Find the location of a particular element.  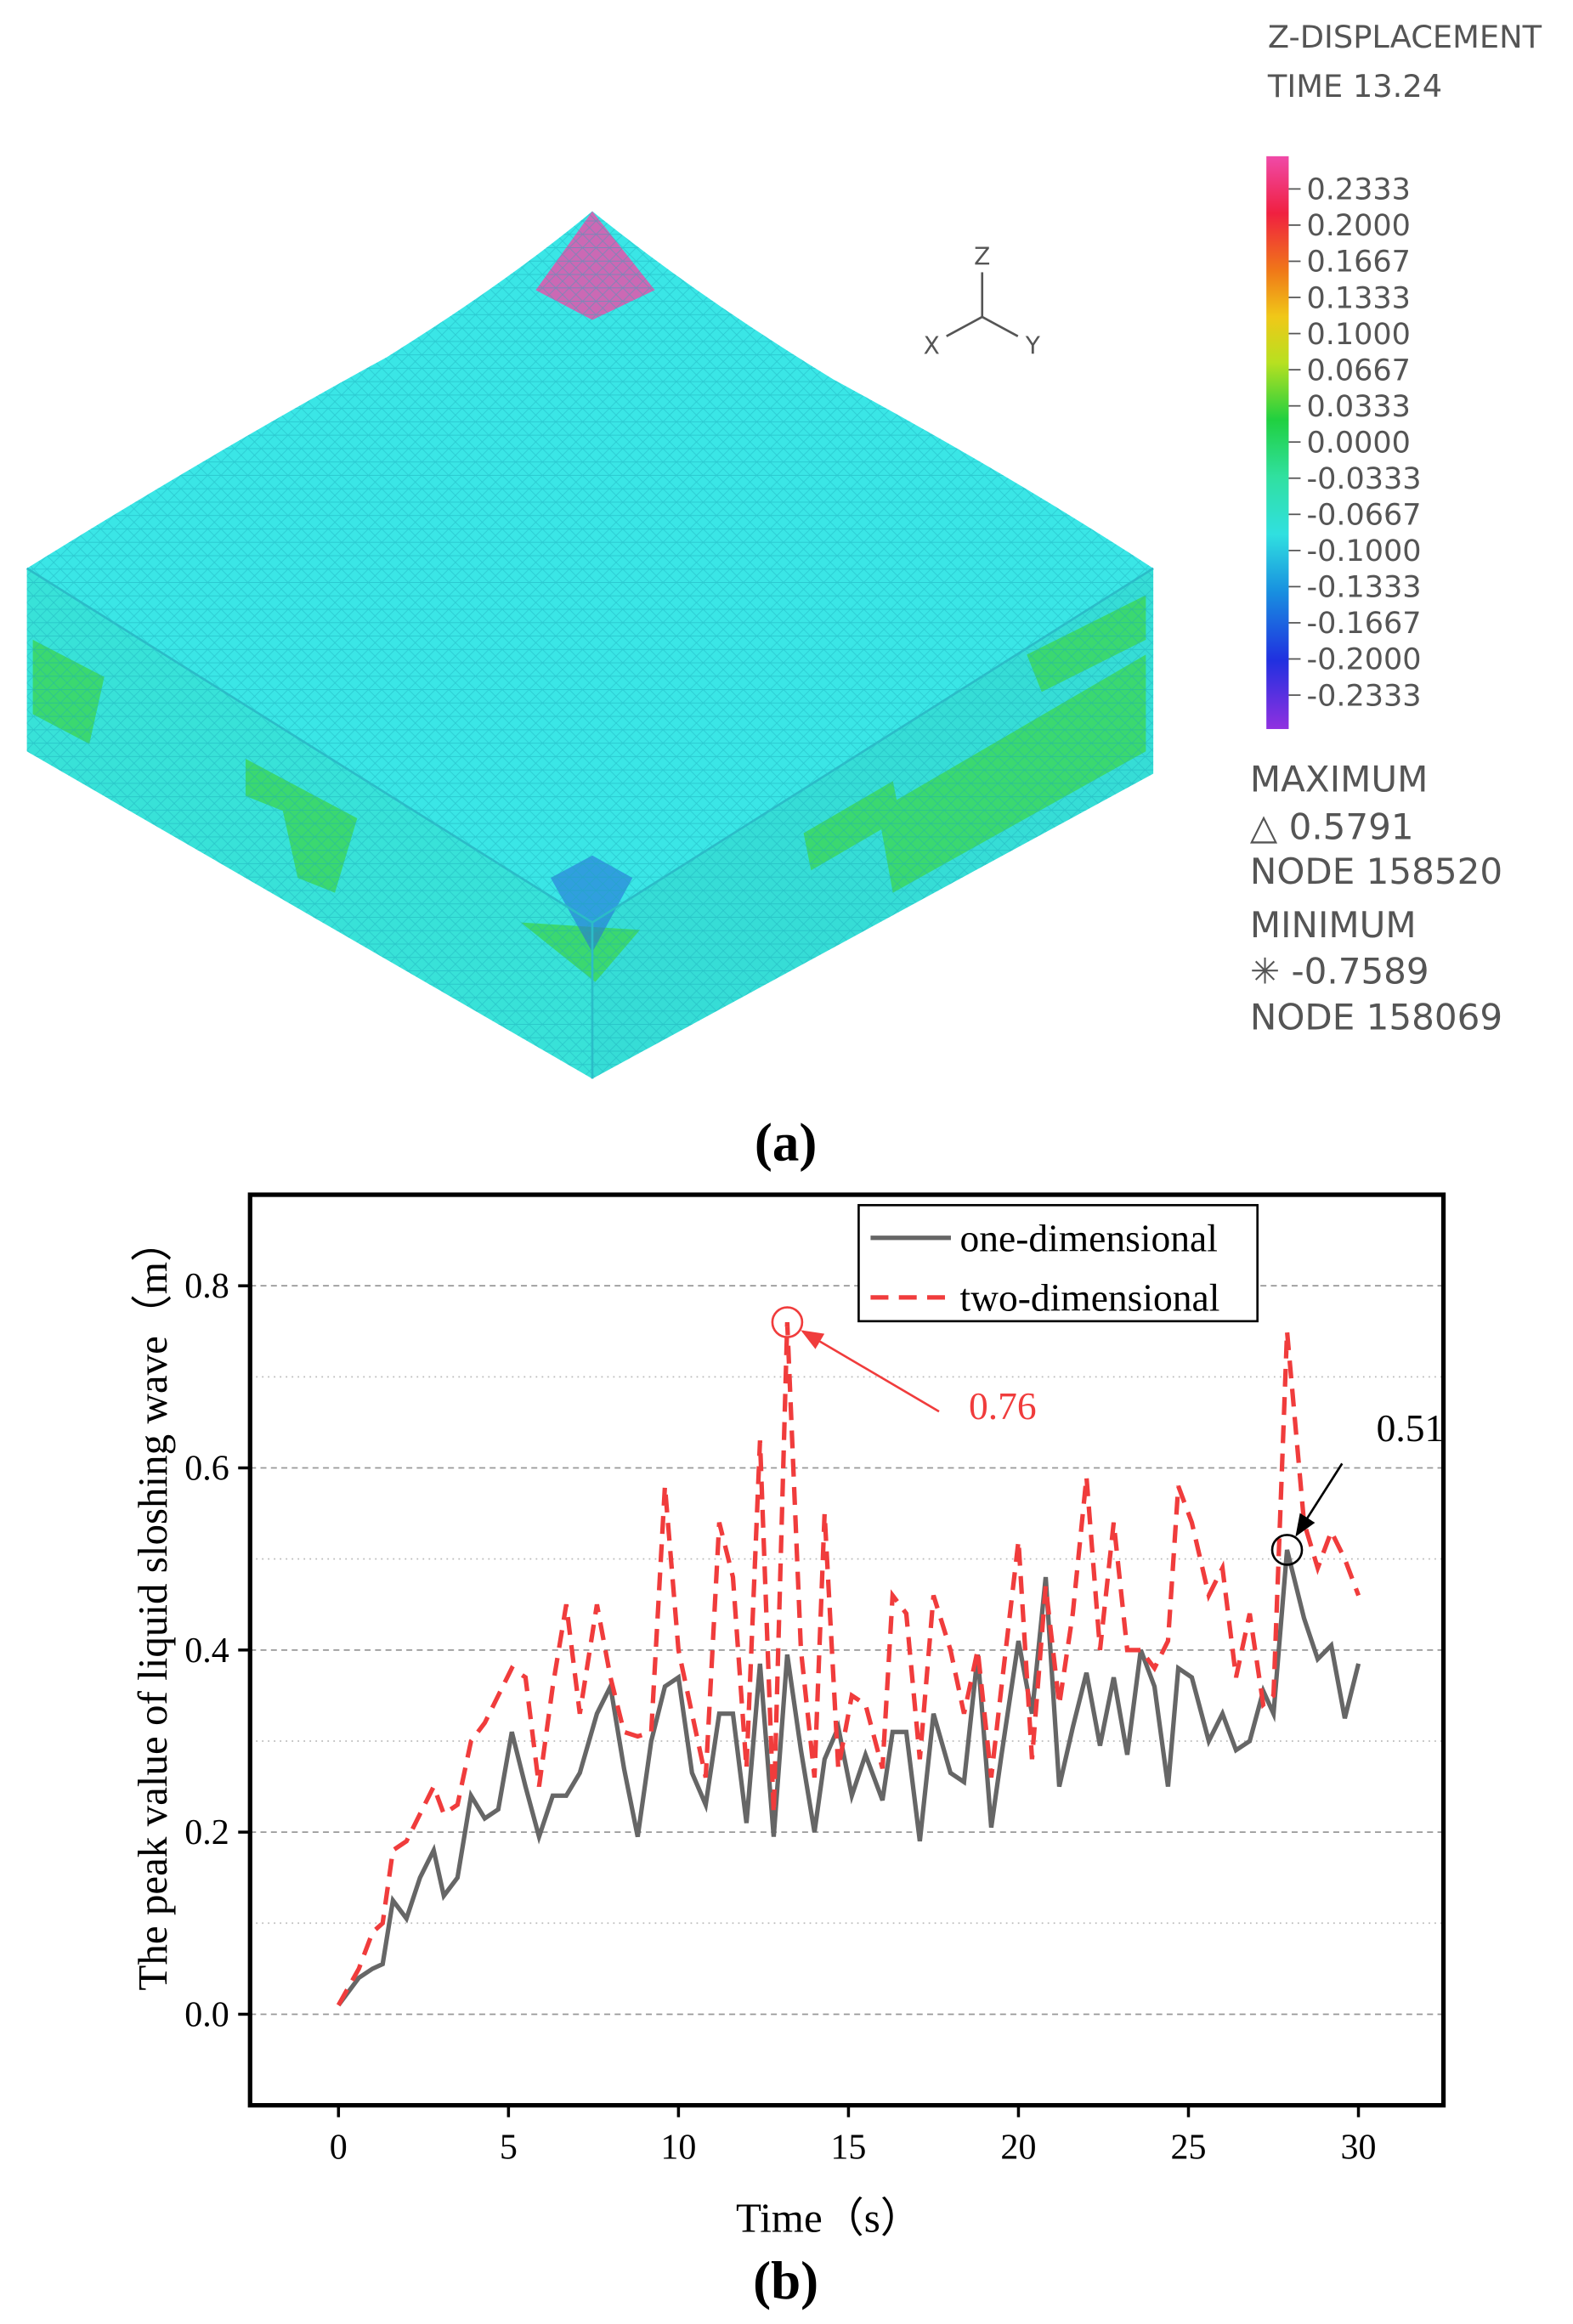

x-tick-label: 5 is located at coordinates (509, 2148).